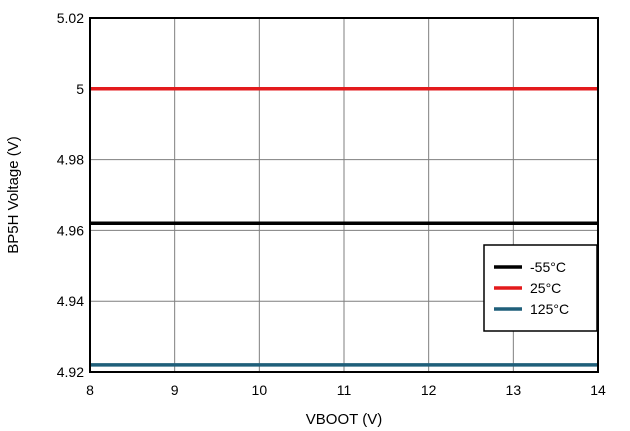  Describe the element at coordinates (545, 288) in the screenshot. I see `legend-label: 25°C` at that location.